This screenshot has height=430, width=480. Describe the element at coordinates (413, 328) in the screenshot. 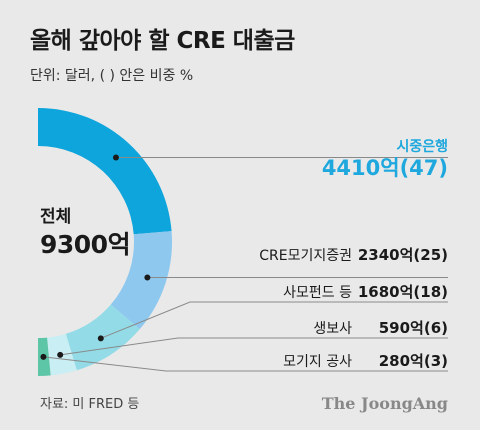

I see `slice-4-value: 590억(6)` at that location.